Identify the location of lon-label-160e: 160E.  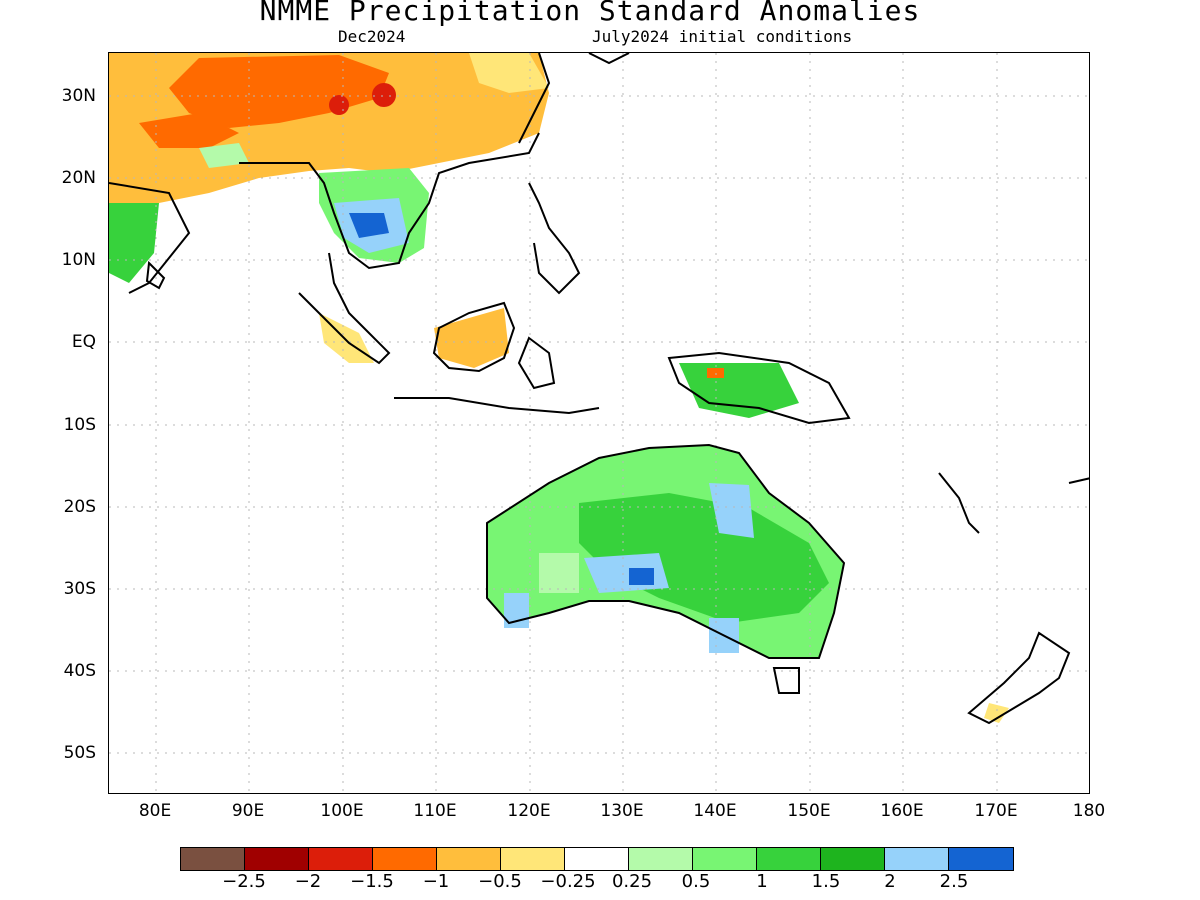
(902, 811).